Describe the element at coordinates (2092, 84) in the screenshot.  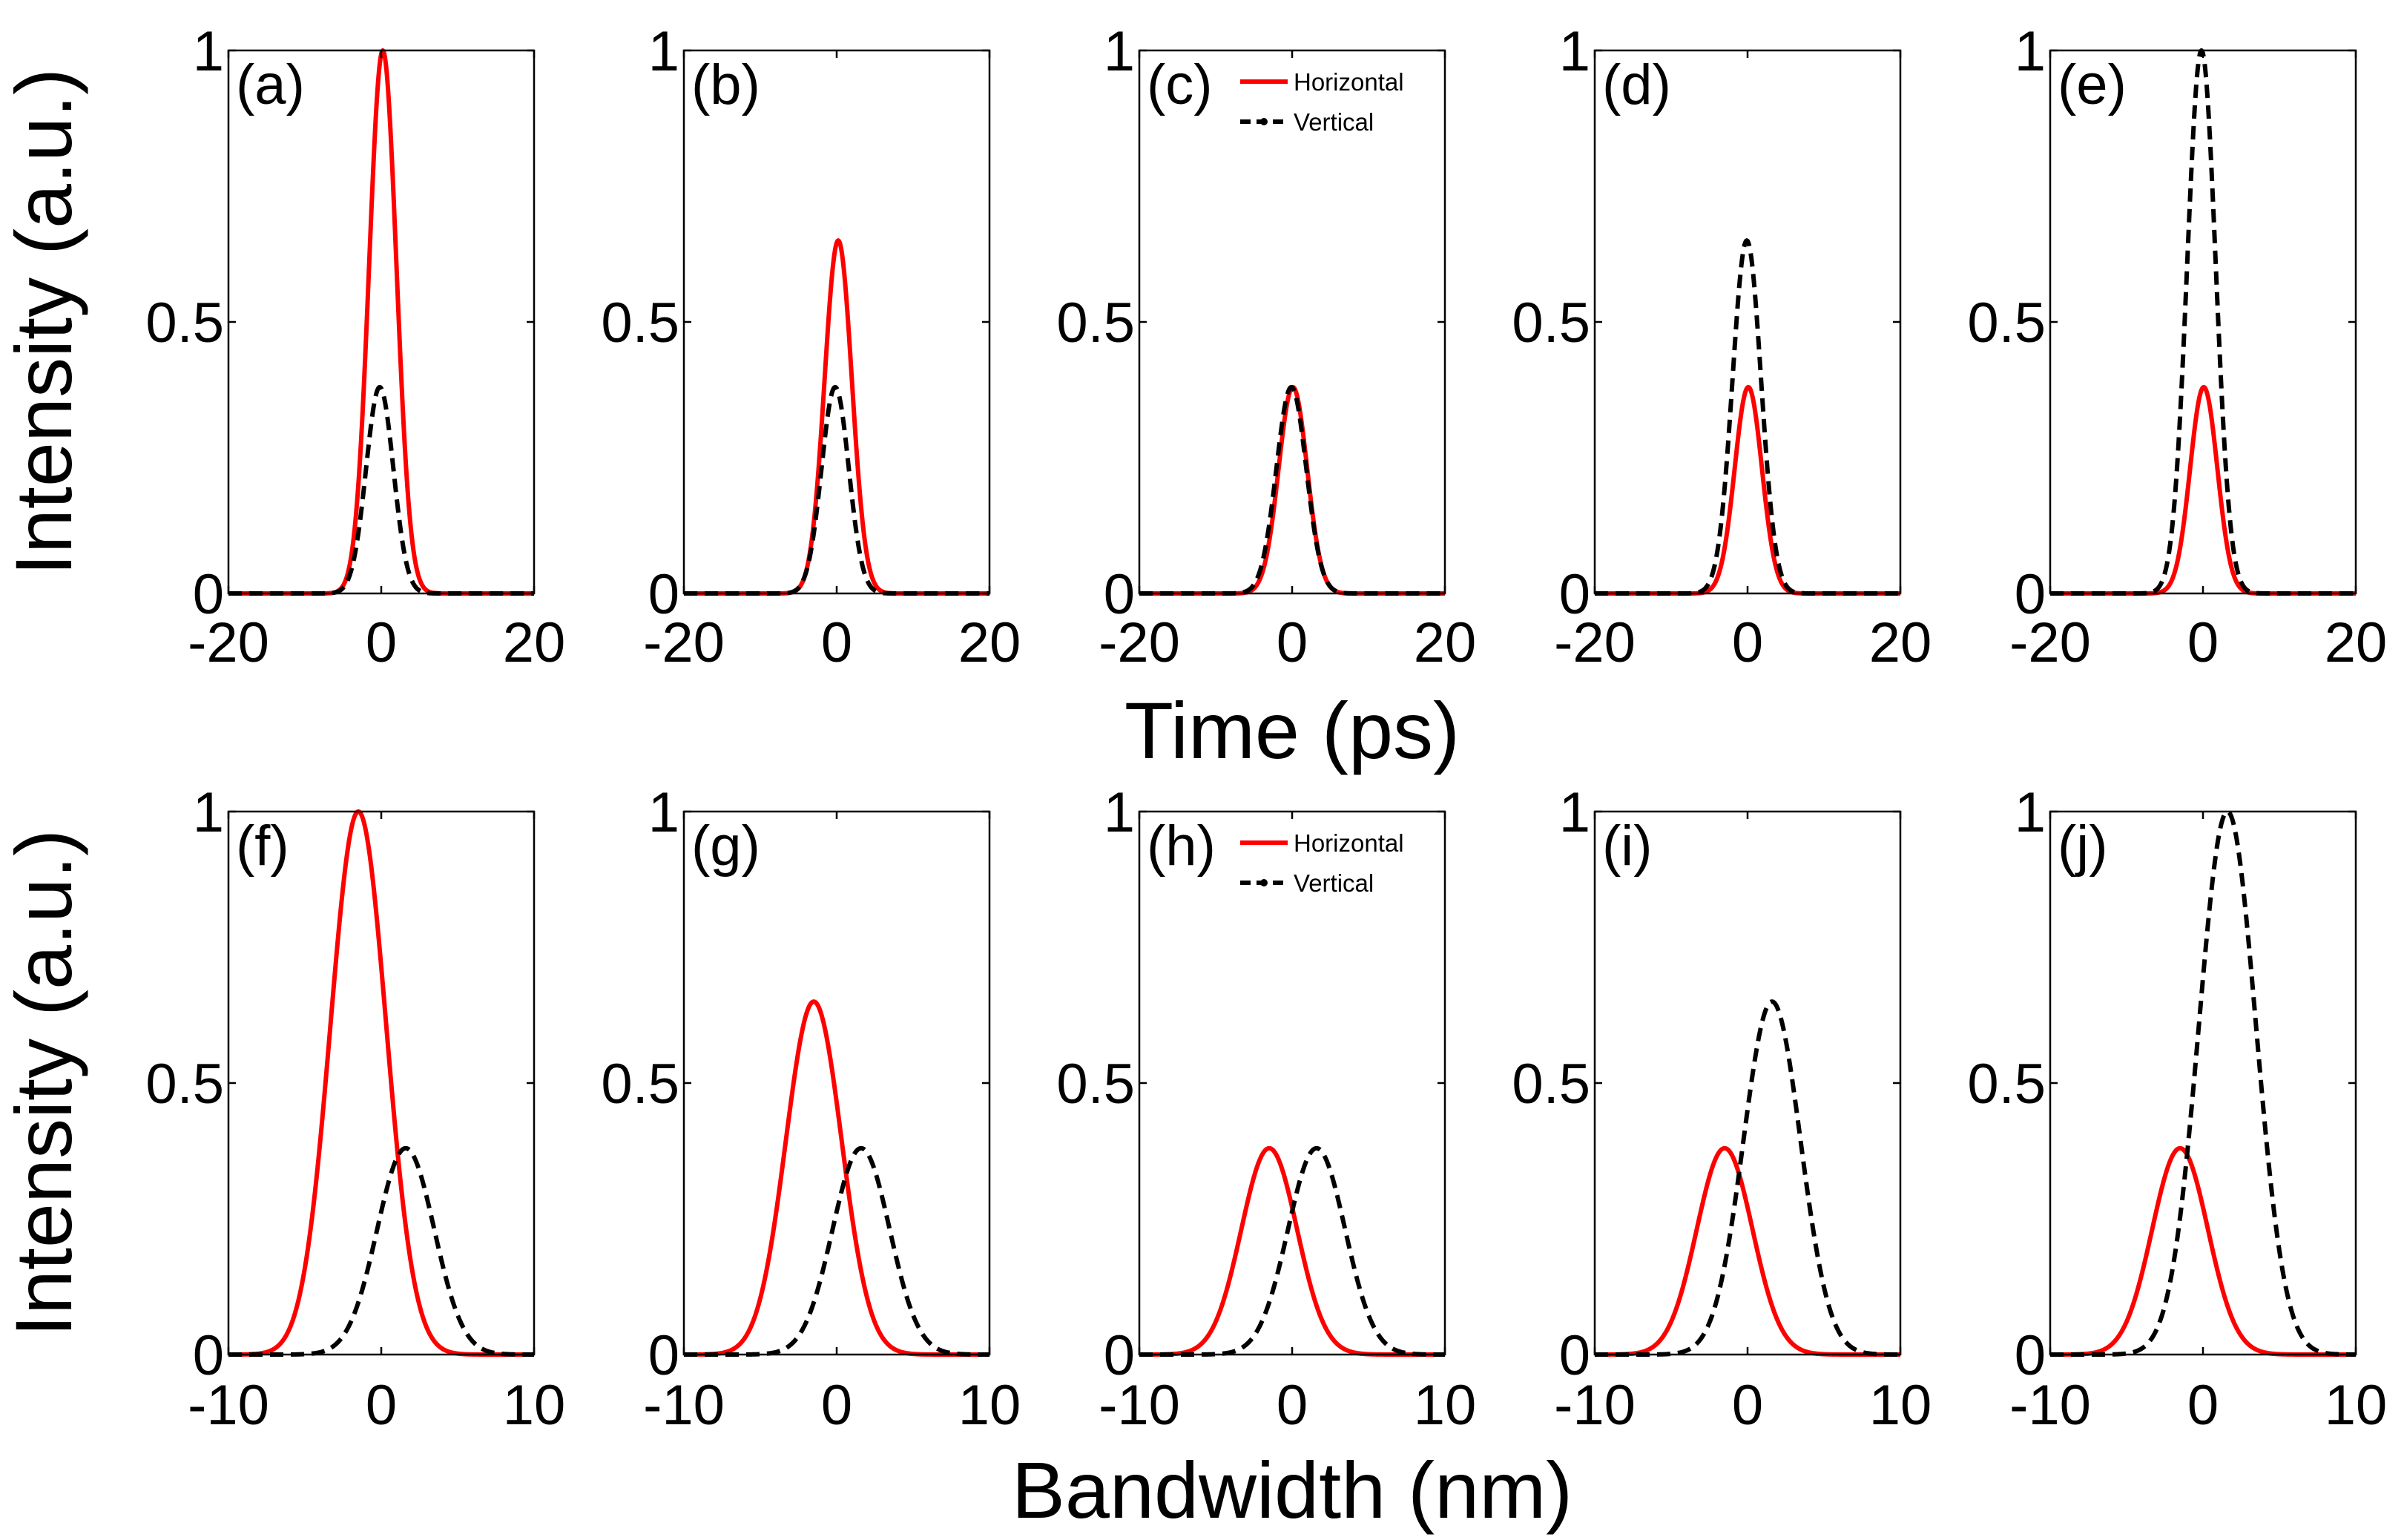
I see `panel-label: (e)` at that location.